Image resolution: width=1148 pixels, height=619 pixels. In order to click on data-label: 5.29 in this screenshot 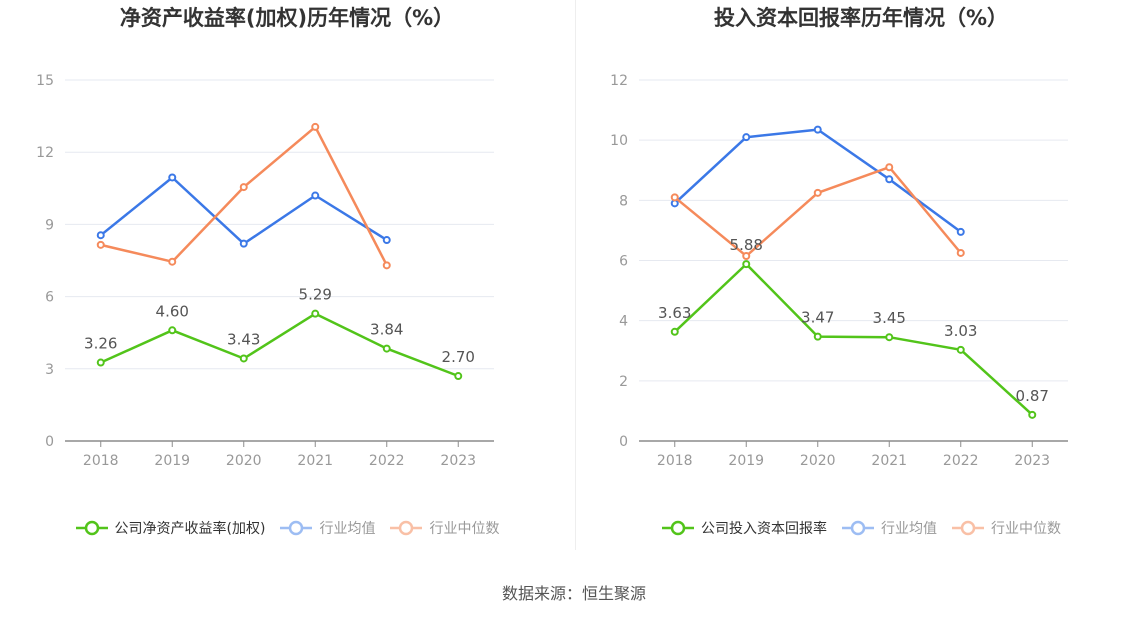, I will do `click(315, 295)`.